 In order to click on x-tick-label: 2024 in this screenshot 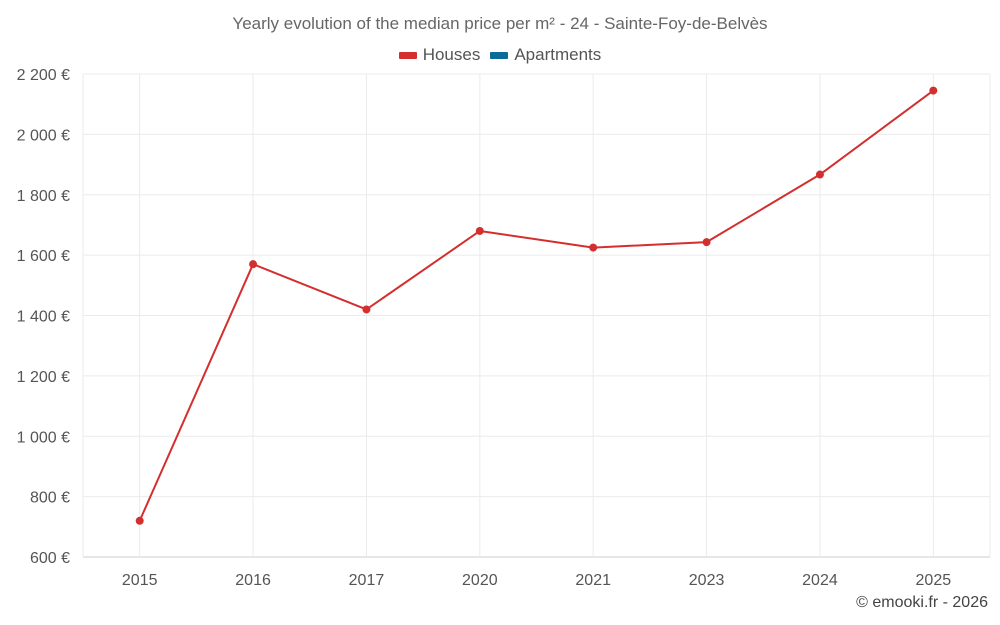, I will do `click(820, 580)`.